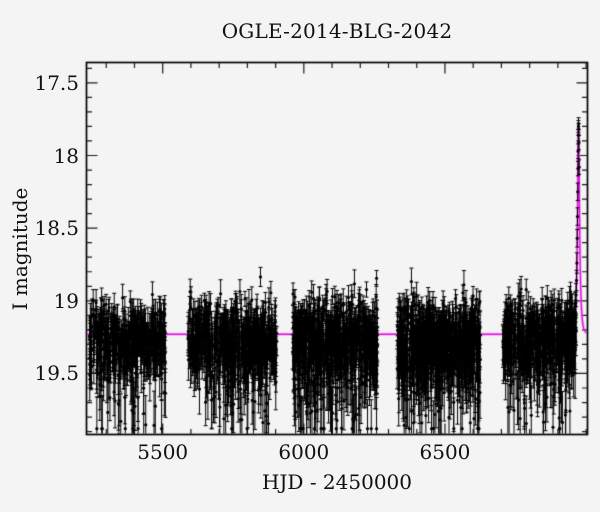  What do you see at coordinates (304, 452) in the screenshot?
I see `x-tick-label-6000: 6000` at bounding box center [304, 452].